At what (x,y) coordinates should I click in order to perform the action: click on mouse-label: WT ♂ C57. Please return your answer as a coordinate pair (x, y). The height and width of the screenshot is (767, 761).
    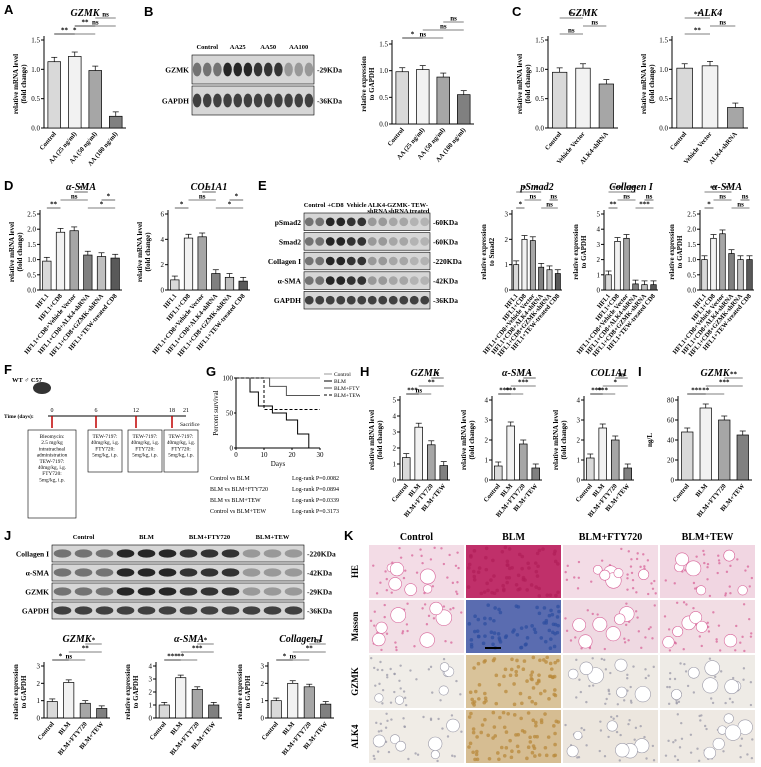
    Looking at the image, I should click on (27, 380).